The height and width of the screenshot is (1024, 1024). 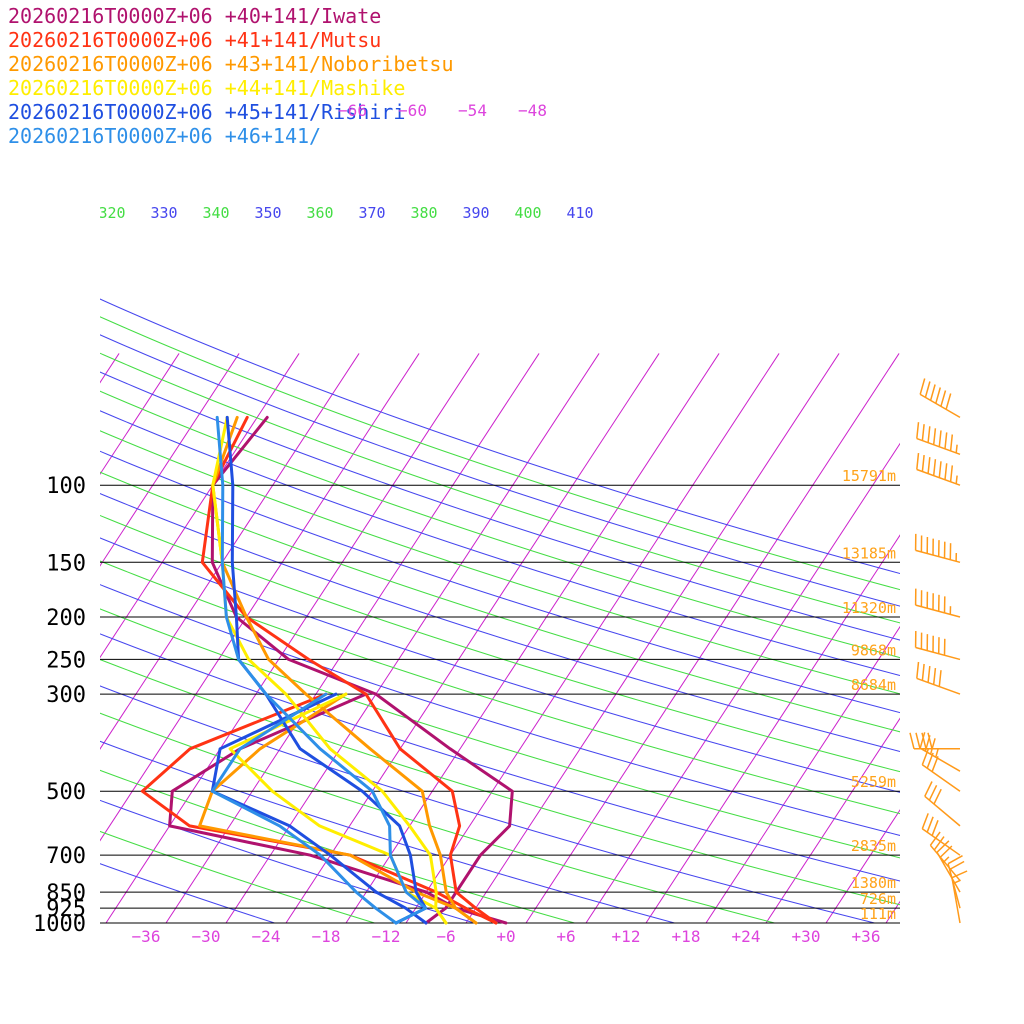 What do you see at coordinates (371, 213) in the screenshot?
I see `theta-label: 370` at bounding box center [371, 213].